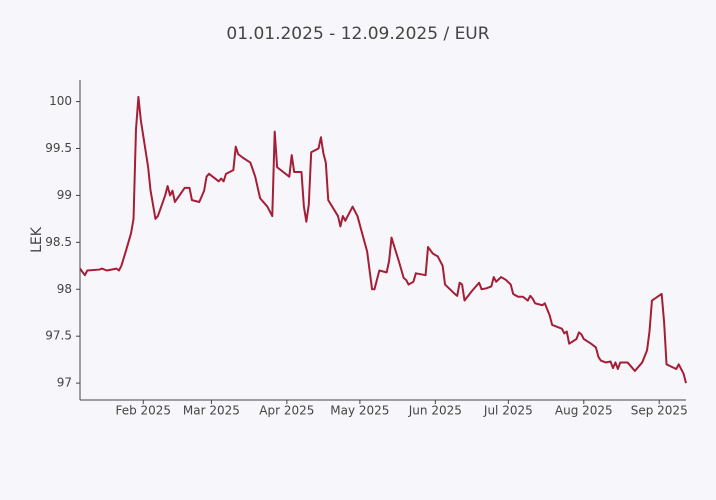 This screenshot has width=716, height=500. What do you see at coordinates (286, 411) in the screenshot?
I see `x-tick-label: Apr 2025` at bounding box center [286, 411].